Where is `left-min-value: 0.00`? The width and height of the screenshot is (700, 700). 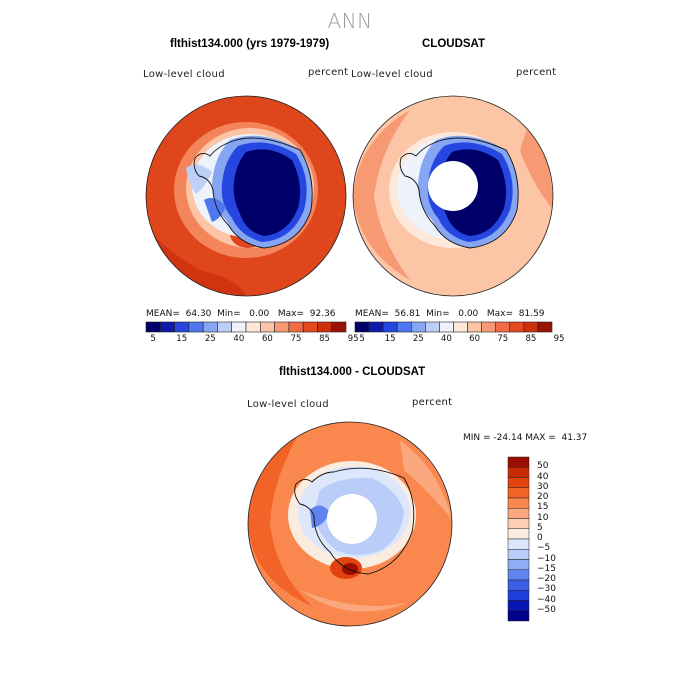
left-min-value: 0.00 is located at coordinates (259, 314).